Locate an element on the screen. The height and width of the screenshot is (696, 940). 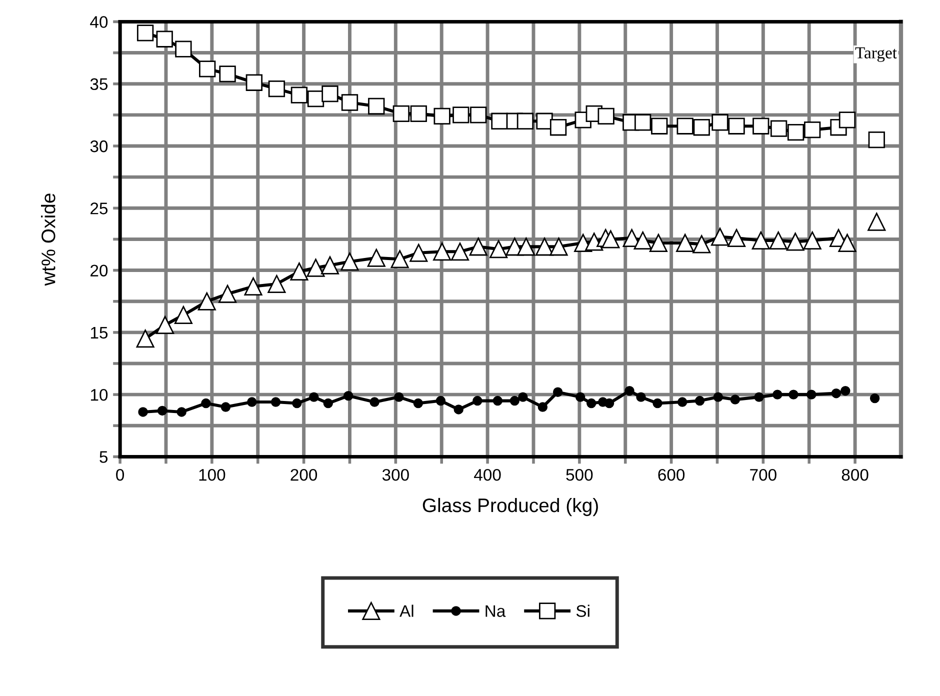
x-tick-label: 800 is located at coordinates (855, 474).